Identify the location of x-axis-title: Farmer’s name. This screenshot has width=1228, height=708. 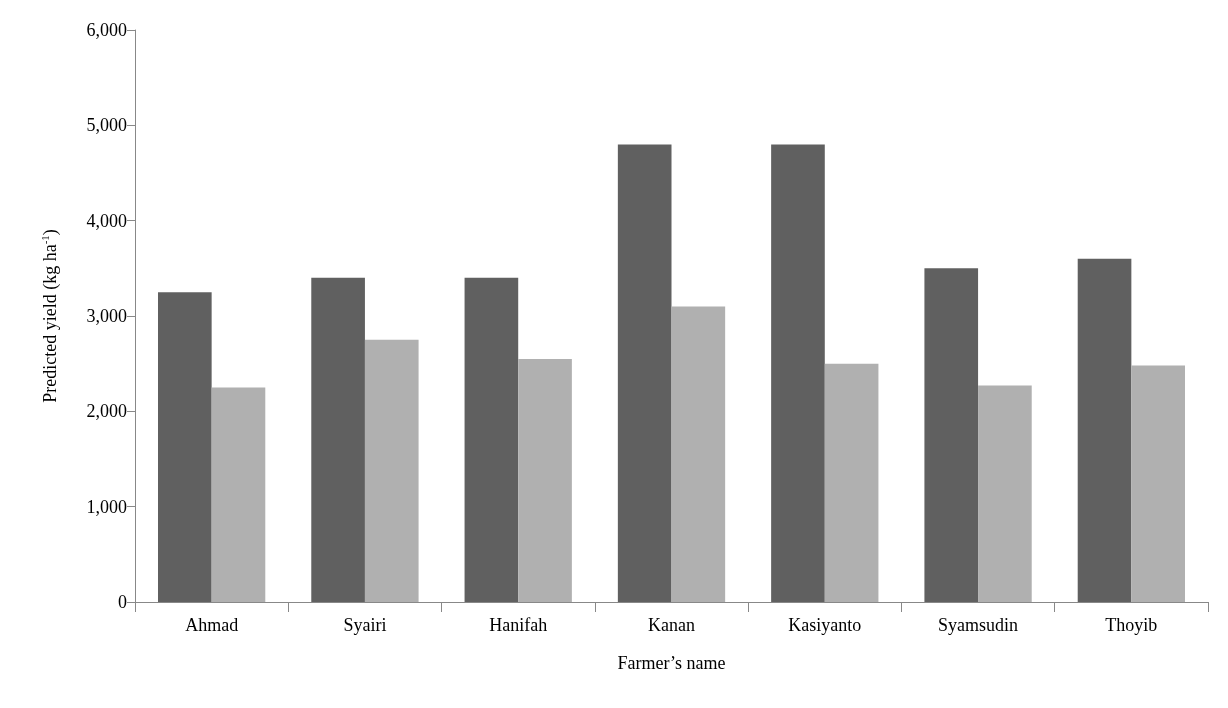
(671, 663).